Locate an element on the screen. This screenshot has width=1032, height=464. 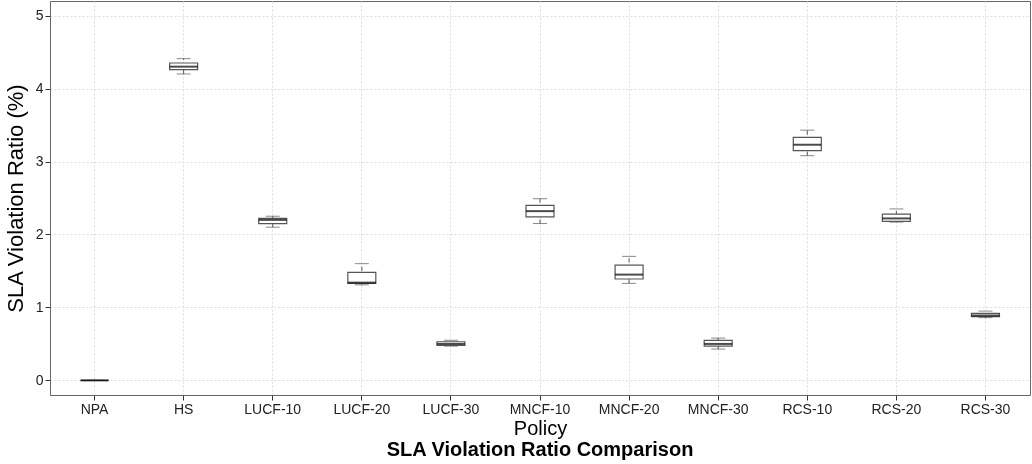
y-tick-label: 1 is located at coordinates (39, 306).